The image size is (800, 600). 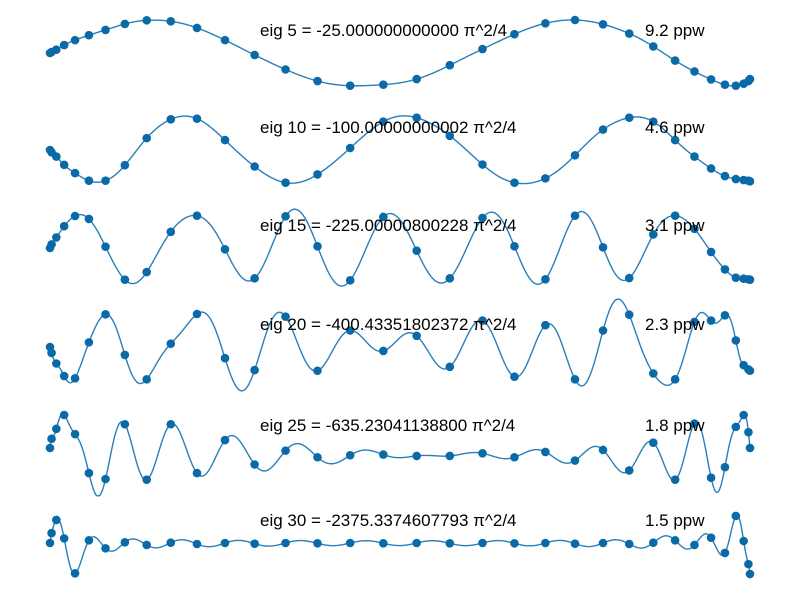 I want to click on panel-eig-30: eig 30 = -2375.3374607793 π^2/4 1.5 ppw, so click(x=400, y=545).